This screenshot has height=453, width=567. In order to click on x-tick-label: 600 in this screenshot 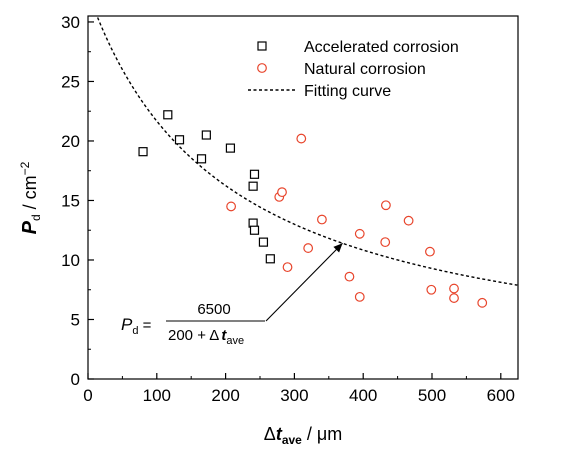, I will do `click(501, 395)`.